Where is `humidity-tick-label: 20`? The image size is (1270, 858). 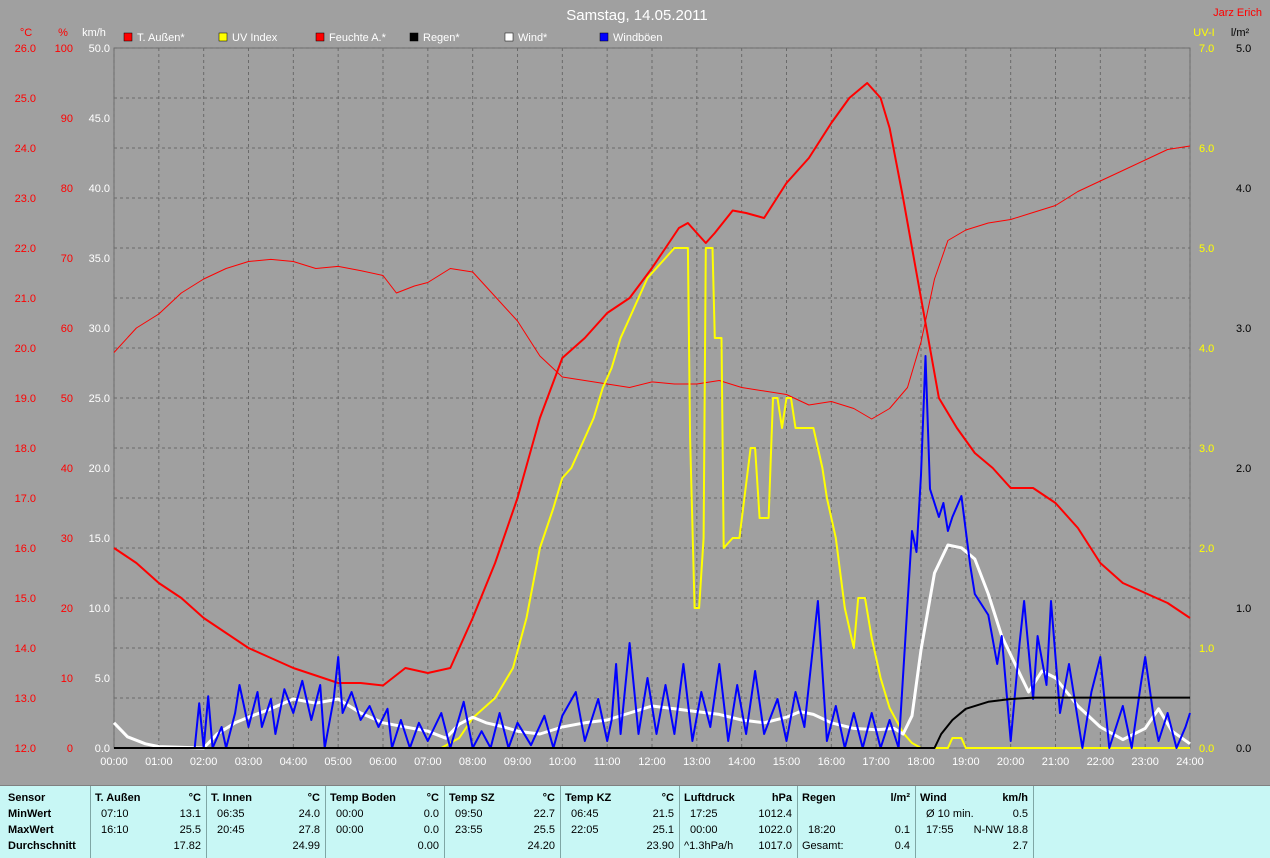
humidity-tick-label: 20 is located at coordinates (67, 609).